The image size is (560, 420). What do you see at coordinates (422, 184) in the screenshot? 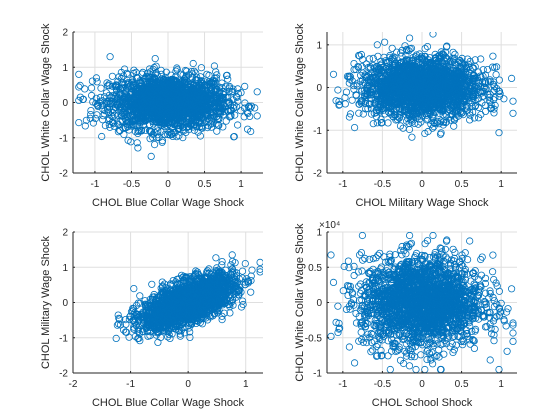
I see `x-tick-label: 0` at bounding box center [422, 184].